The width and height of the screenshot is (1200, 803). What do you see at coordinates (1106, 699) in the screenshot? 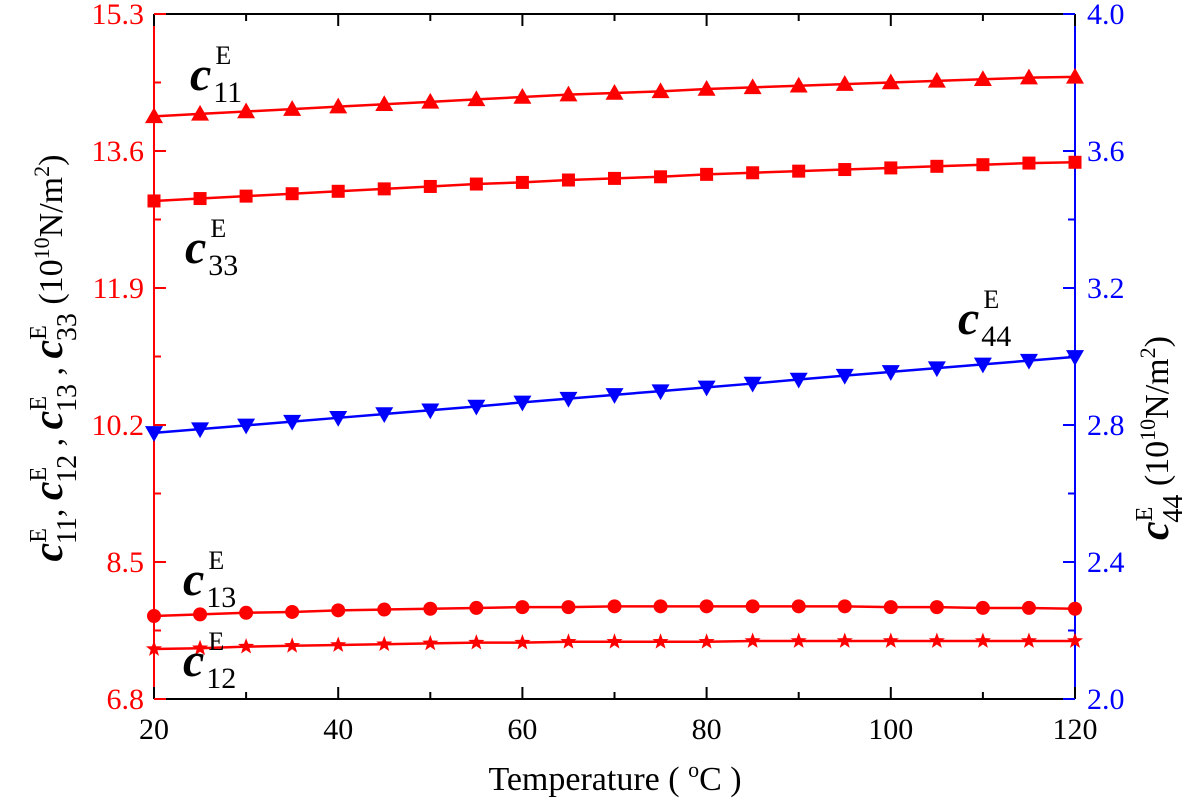
I see `right-y-tick-label: 2.0` at bounding box center [1106, 699].